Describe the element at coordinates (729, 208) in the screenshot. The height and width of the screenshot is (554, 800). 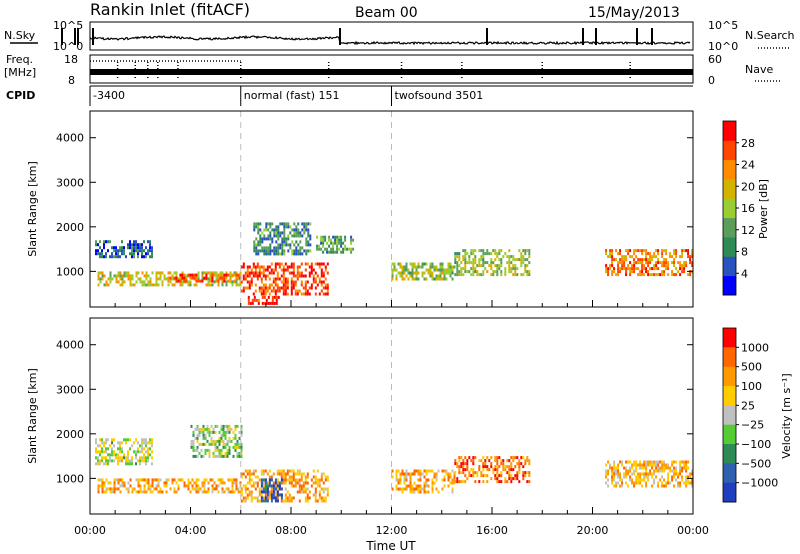
I see `colorbar-segment` at that location.